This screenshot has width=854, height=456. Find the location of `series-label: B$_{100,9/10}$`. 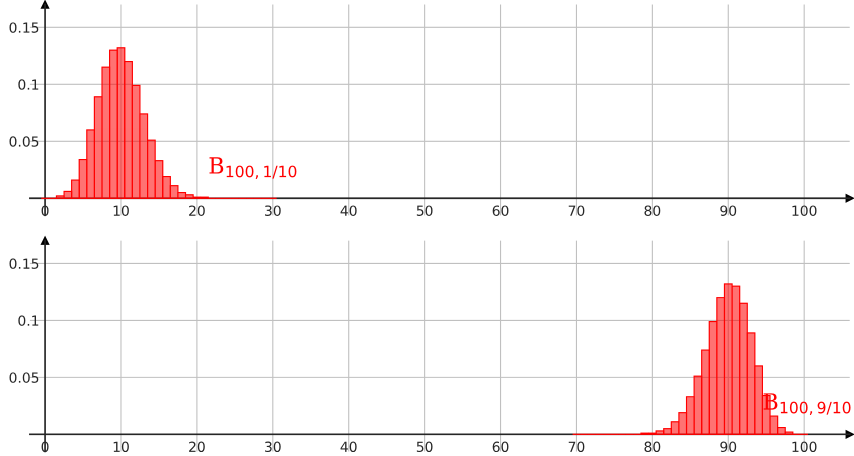

series-label: B$_{100,9/10}$ is located at coordinates (807, 404).